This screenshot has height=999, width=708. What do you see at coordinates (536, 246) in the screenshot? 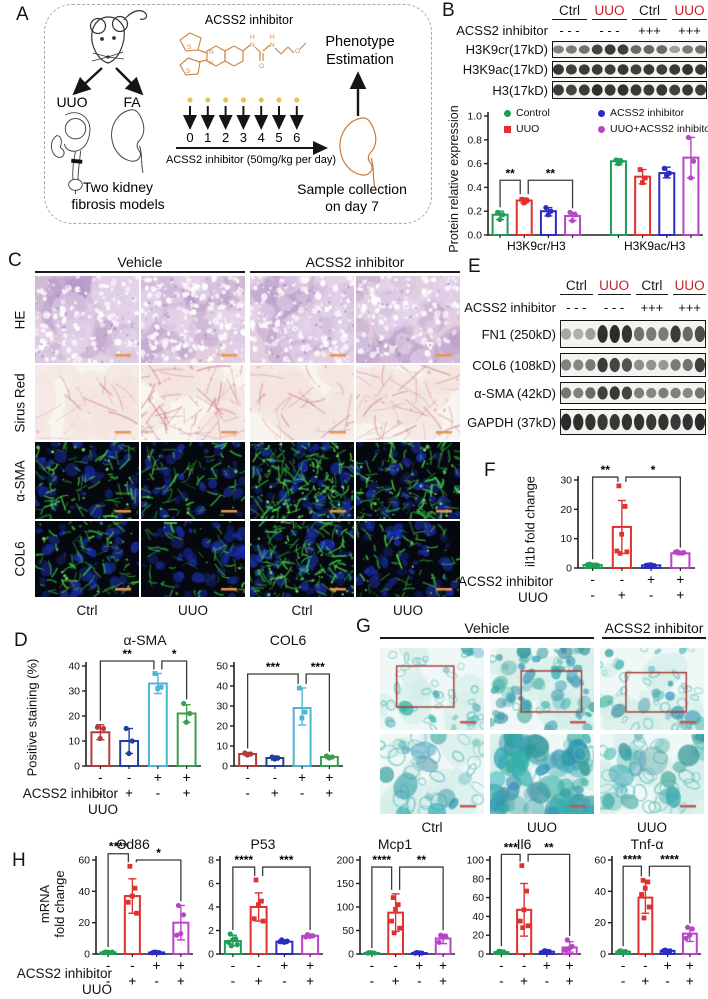
I see `x-group-label: H3K9cr/H3` at bounding box center [536, 246].